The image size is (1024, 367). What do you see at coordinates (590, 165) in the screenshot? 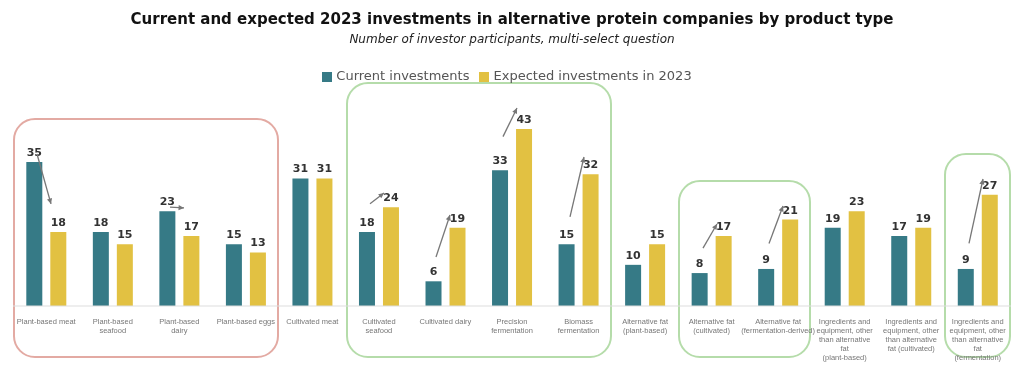
I see `data-label: 32` at bounding box center [590, 165].